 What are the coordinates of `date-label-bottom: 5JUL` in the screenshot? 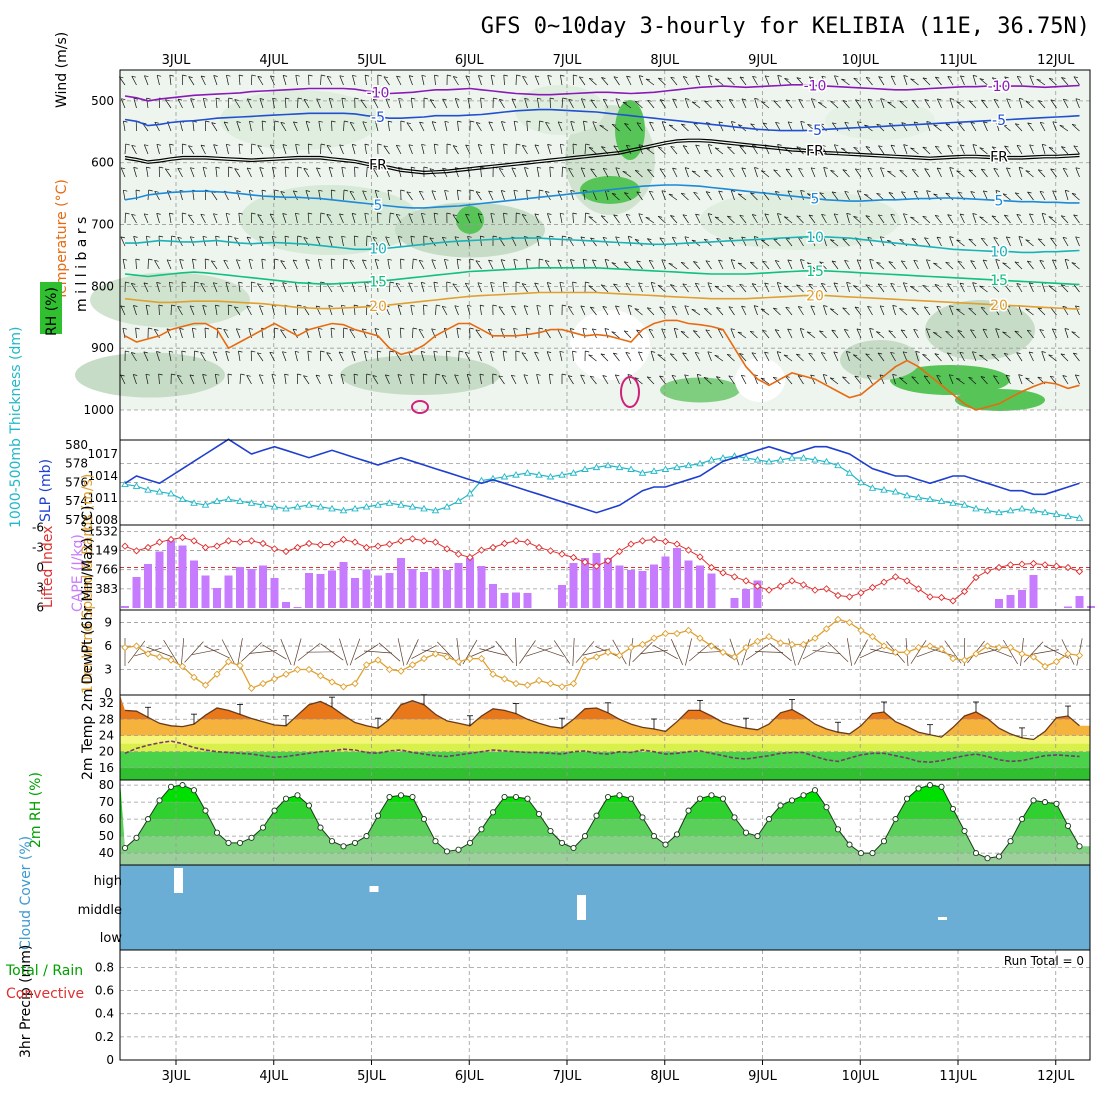 It's located at (372, 1076).